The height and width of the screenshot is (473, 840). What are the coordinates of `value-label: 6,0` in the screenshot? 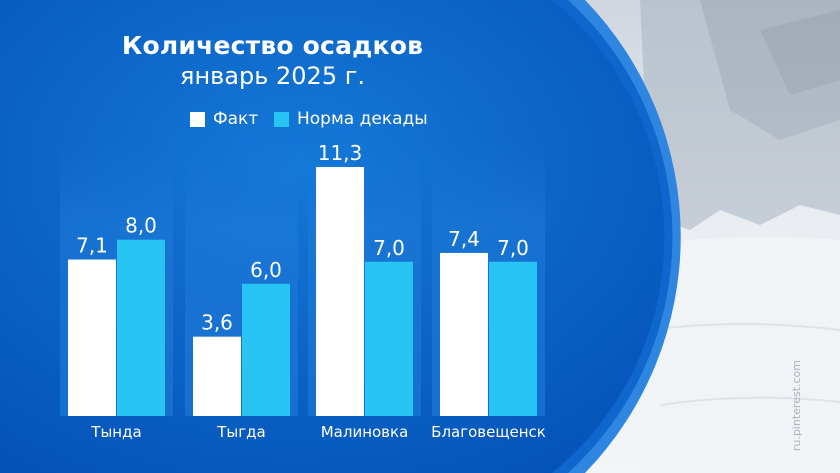 It's located at (266, 270).